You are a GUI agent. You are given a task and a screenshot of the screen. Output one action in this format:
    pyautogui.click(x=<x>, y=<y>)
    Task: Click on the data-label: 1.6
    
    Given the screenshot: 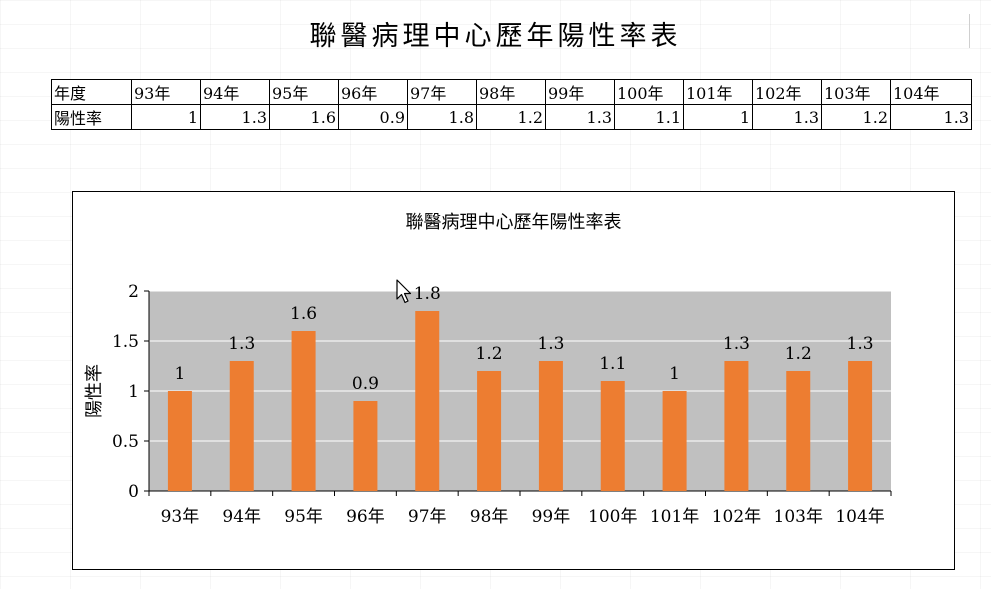 What is the action you would take?
    pyautogui.click(x=303, y=314)
    